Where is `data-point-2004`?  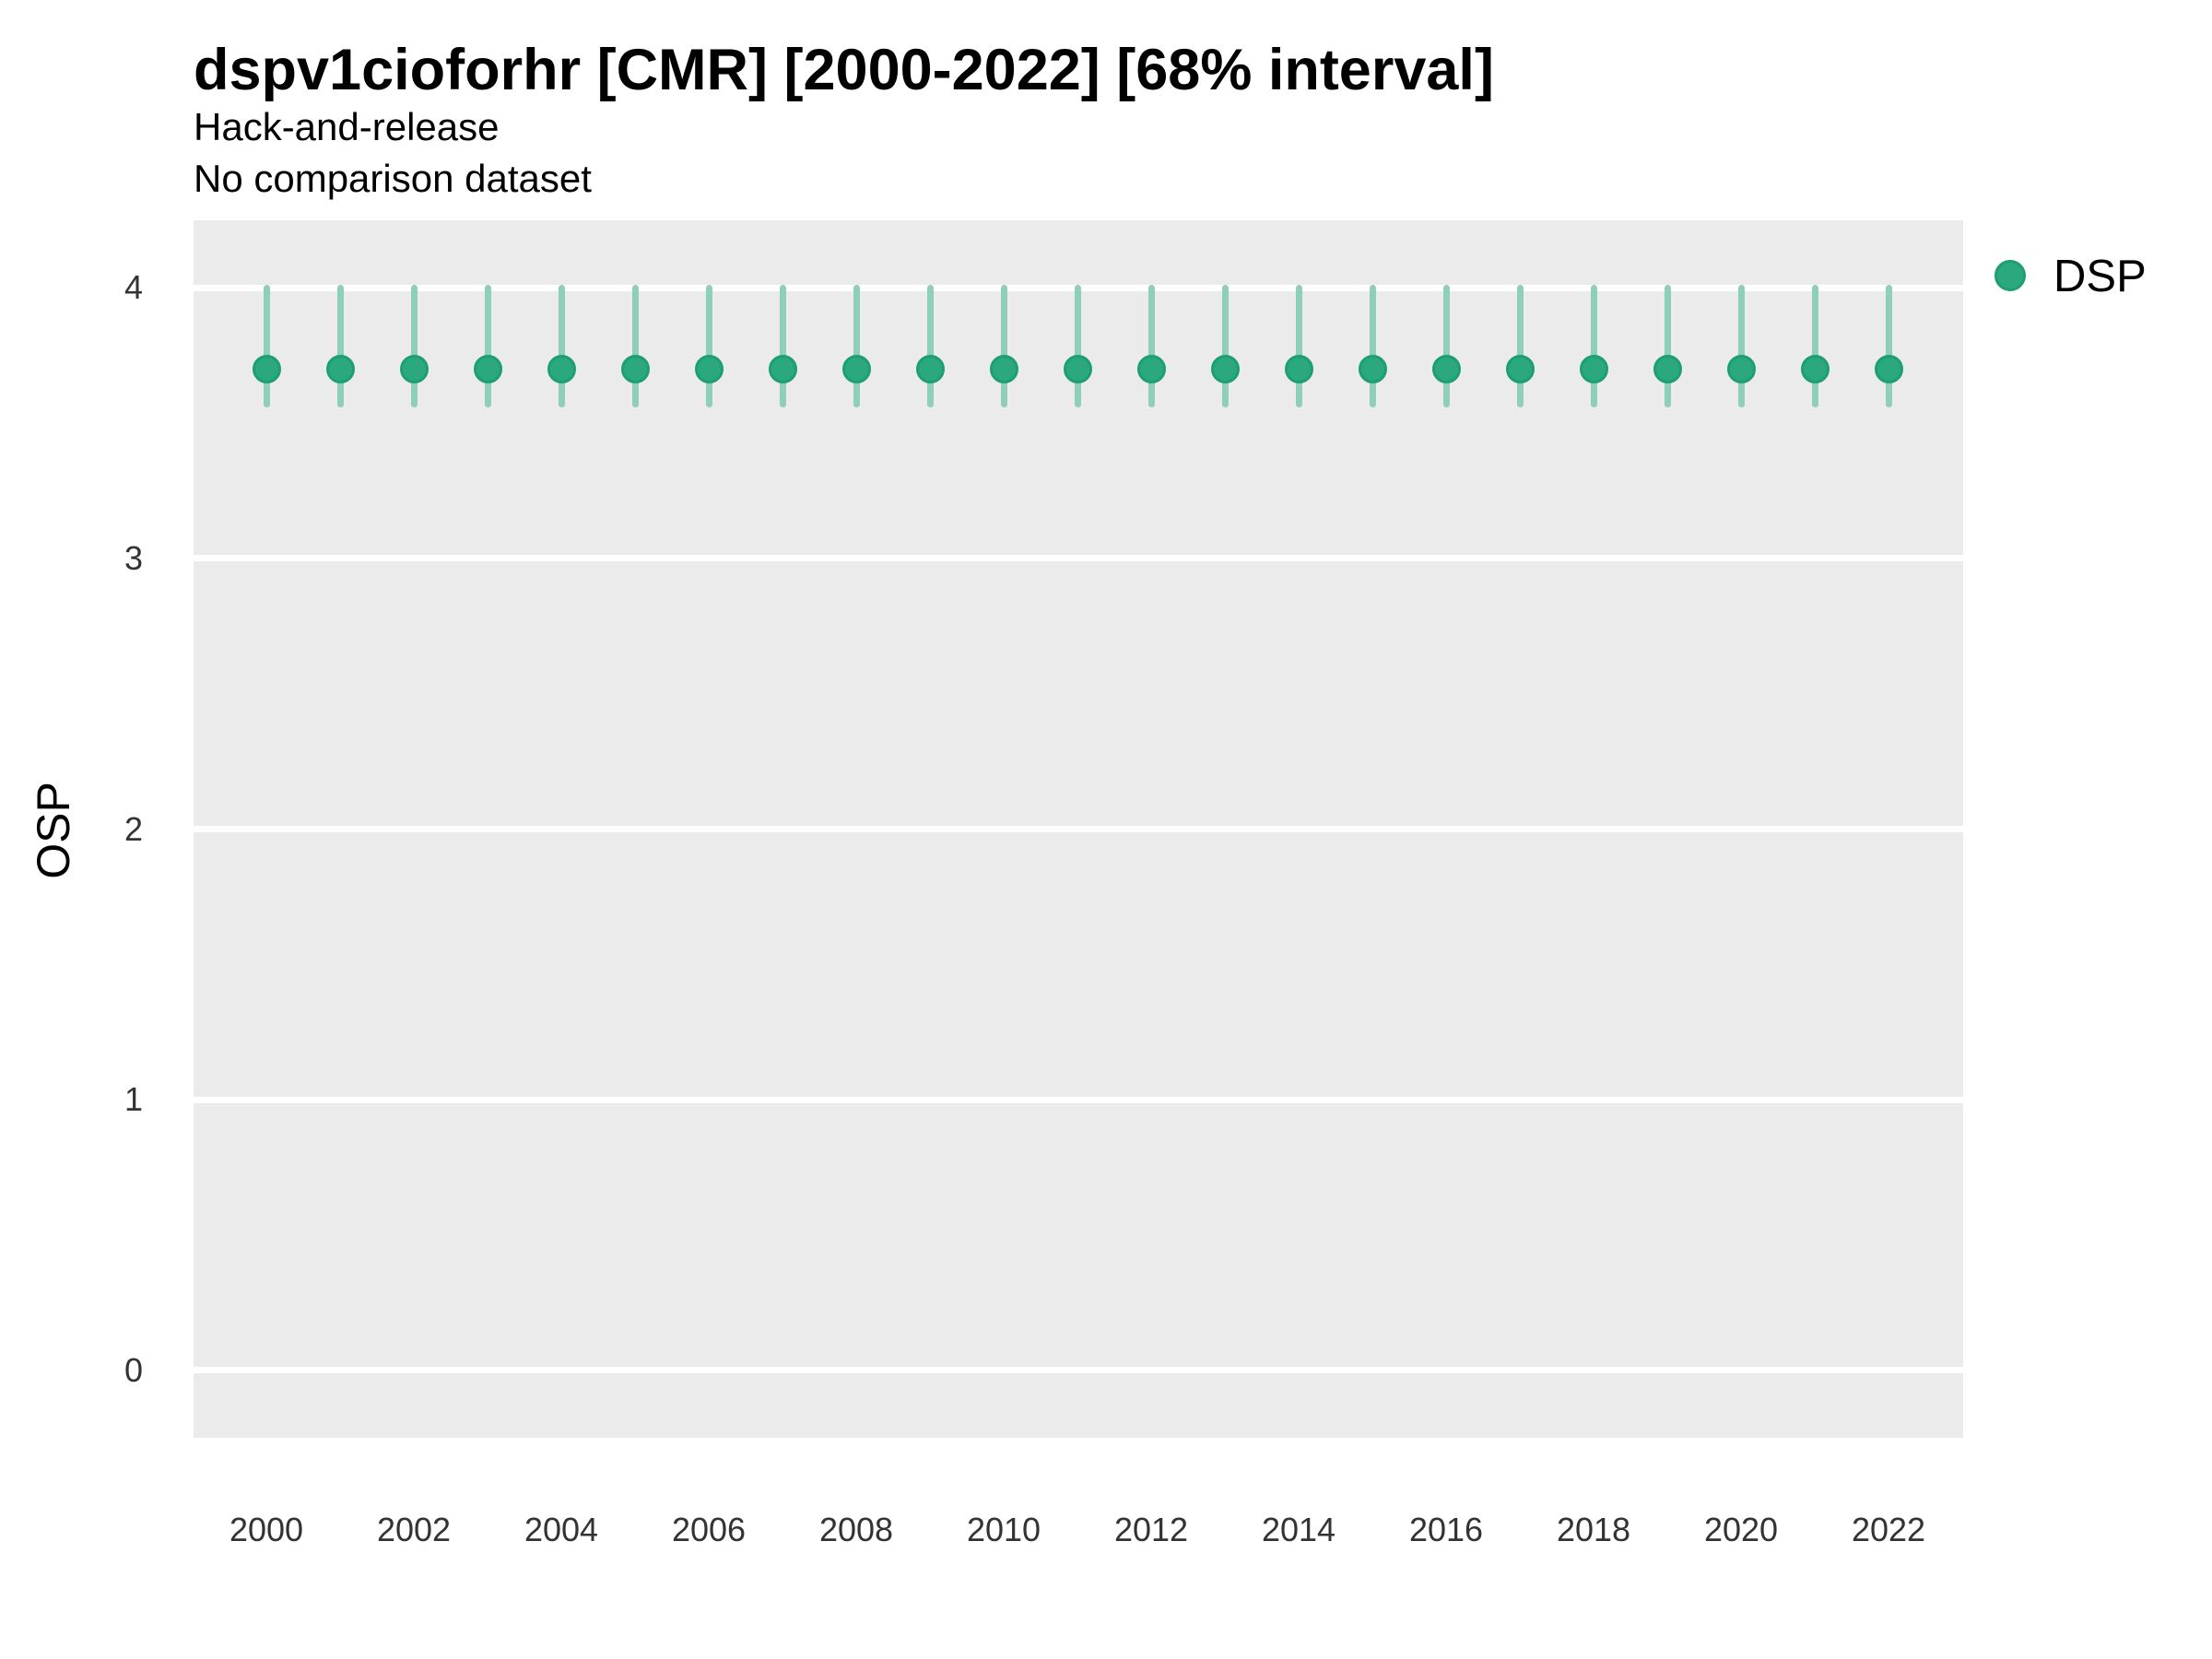
data-point-2004 is located at coordinates (561, 368).